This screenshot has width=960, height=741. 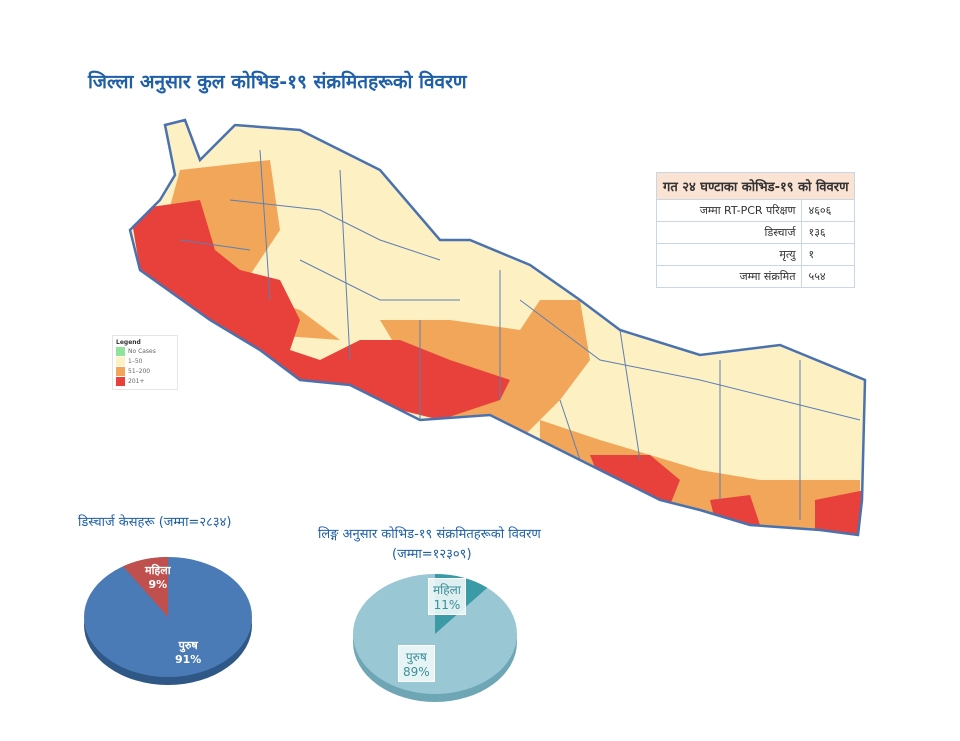 What do you see at coordinates (416, 663) in the screenshot?
I see `male-label: पुरुष 89%` at bounding box center [416, 663].